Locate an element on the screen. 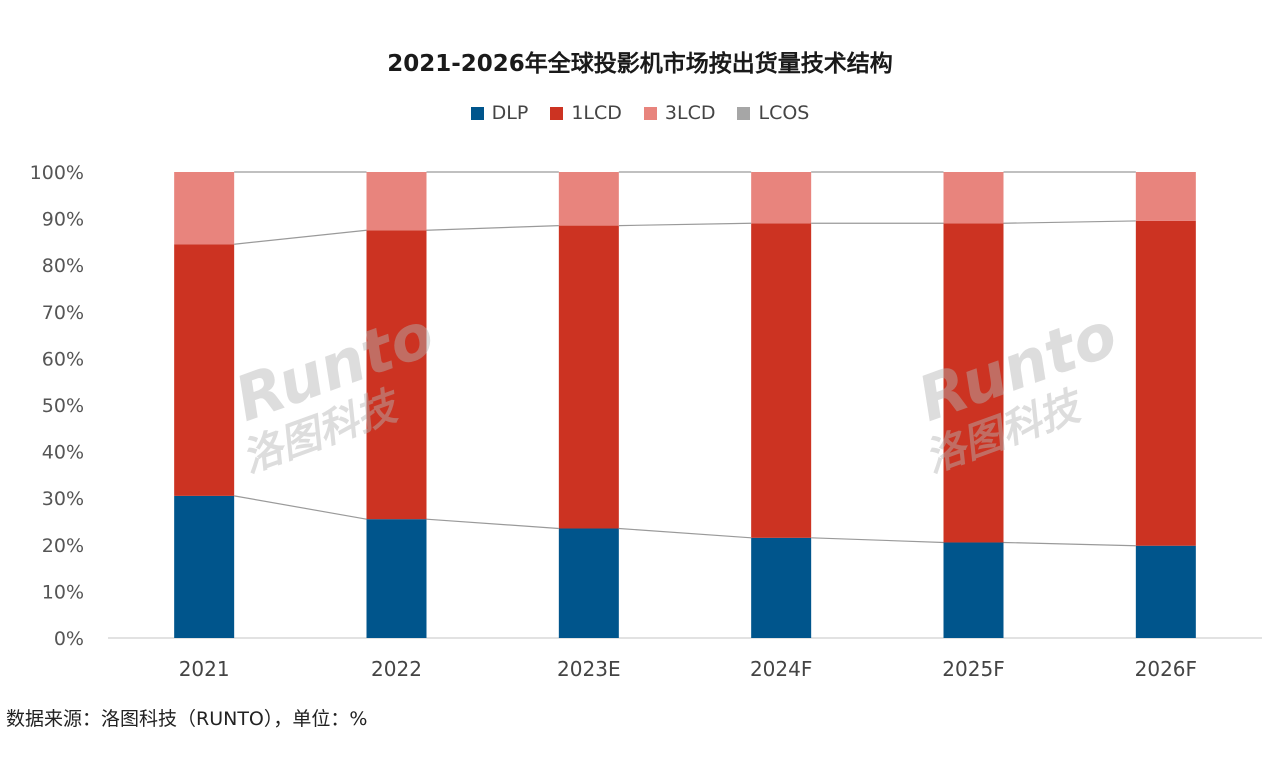  chart-title: 2021-2026年全球投影机市场按出货量技术结构 is located at coordinates (640, 64).